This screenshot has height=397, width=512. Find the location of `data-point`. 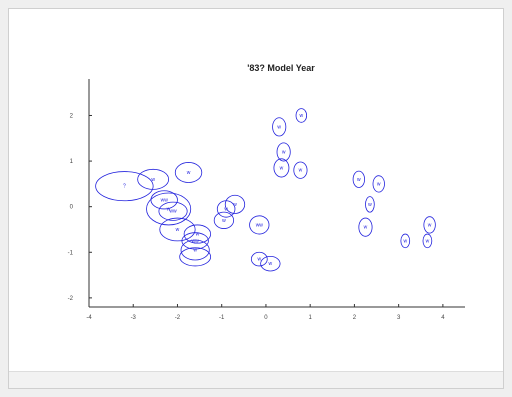

data-point is located at coordinates (195, 257).